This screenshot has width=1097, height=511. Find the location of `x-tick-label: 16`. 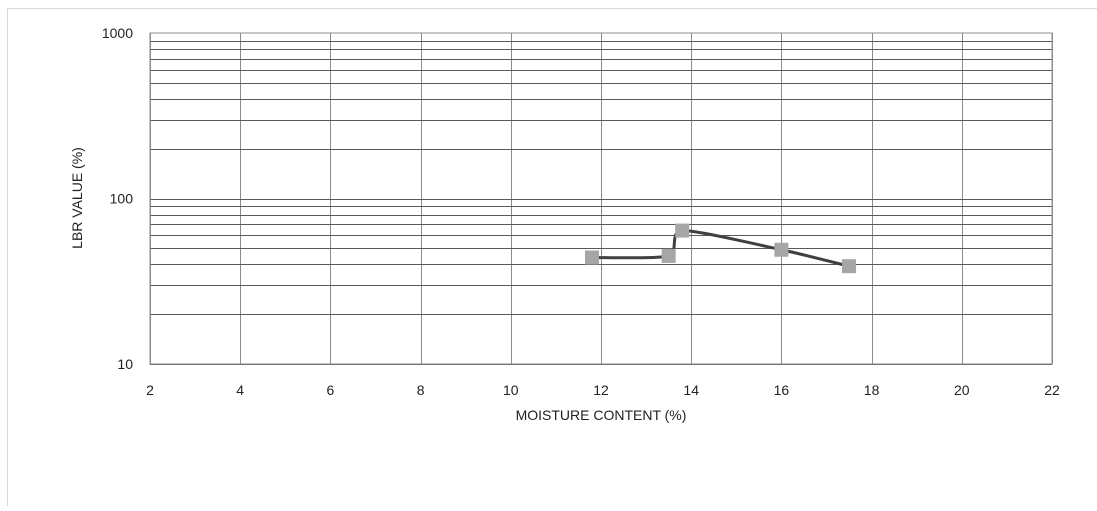

x-tick-label: 16 is located at coordinates (782, 390).